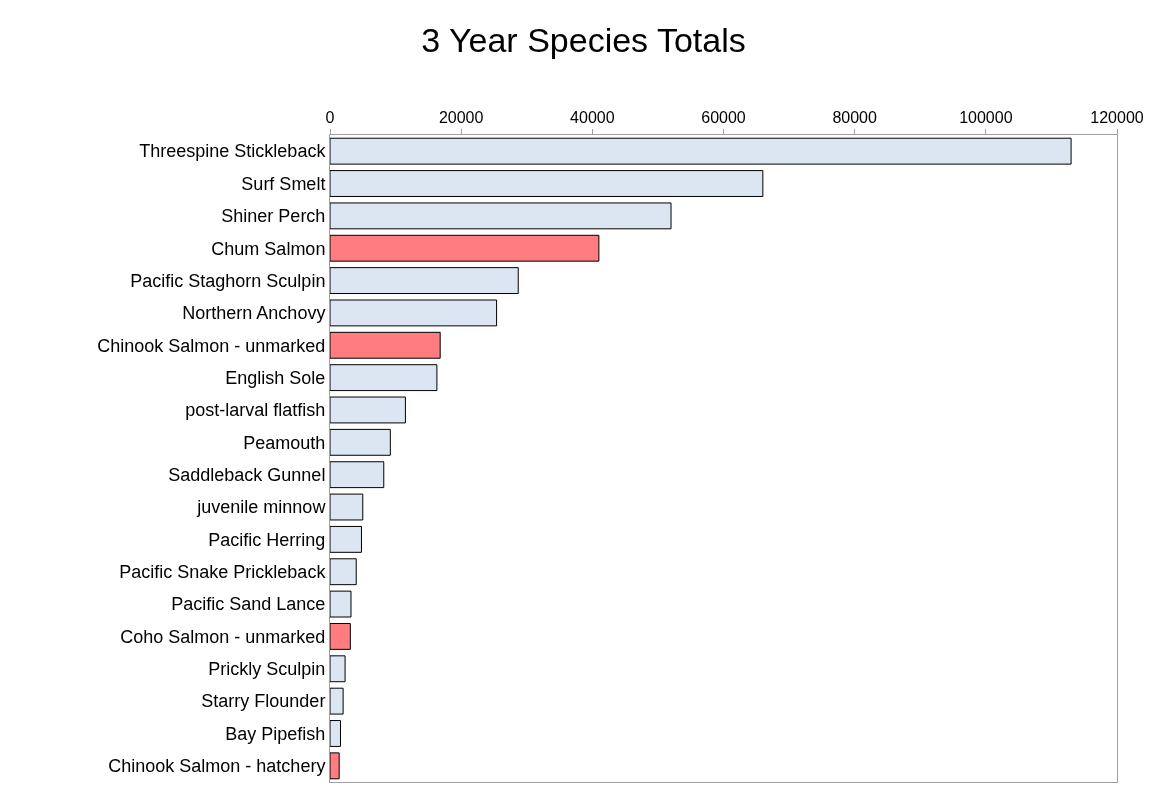 The image size is (1167, 807). I want to click on y-tick-label: Starry Flounder, so click(263, 701).